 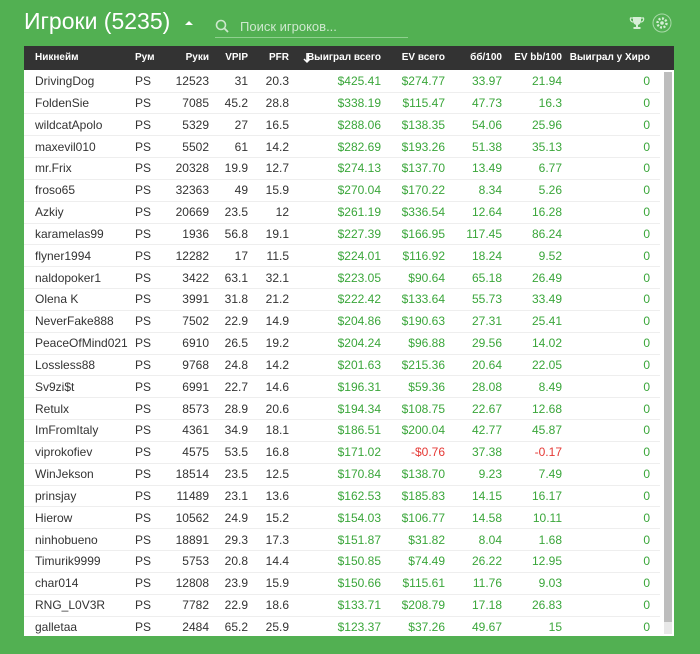 I want to click on pfr-cell: 16.8, so click(x=277, y=452).